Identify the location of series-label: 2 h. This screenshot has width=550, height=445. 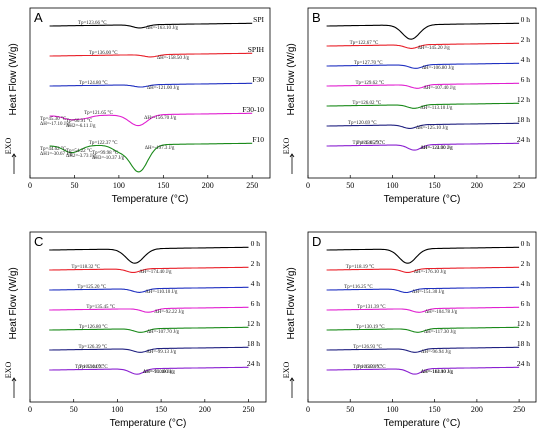
(256, 263).